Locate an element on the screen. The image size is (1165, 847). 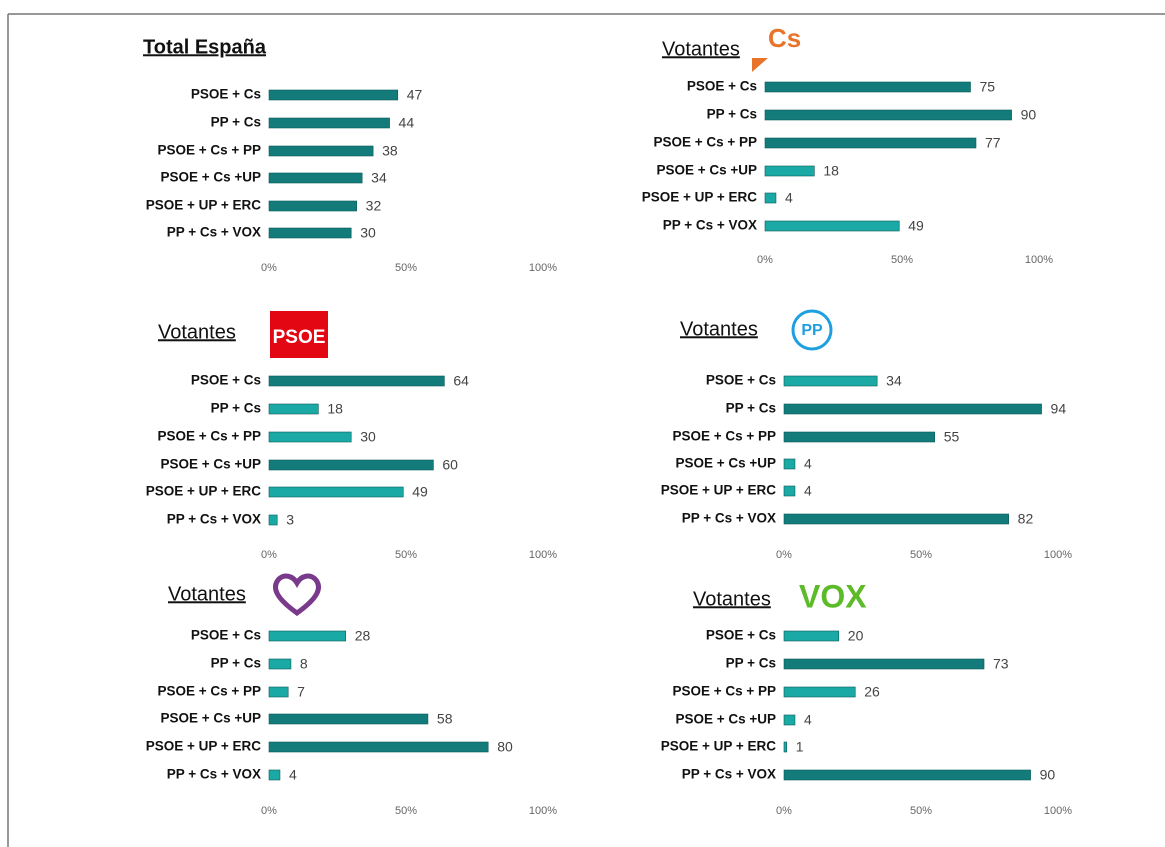
party-logo: Cs is located at coordinates (784, 38).